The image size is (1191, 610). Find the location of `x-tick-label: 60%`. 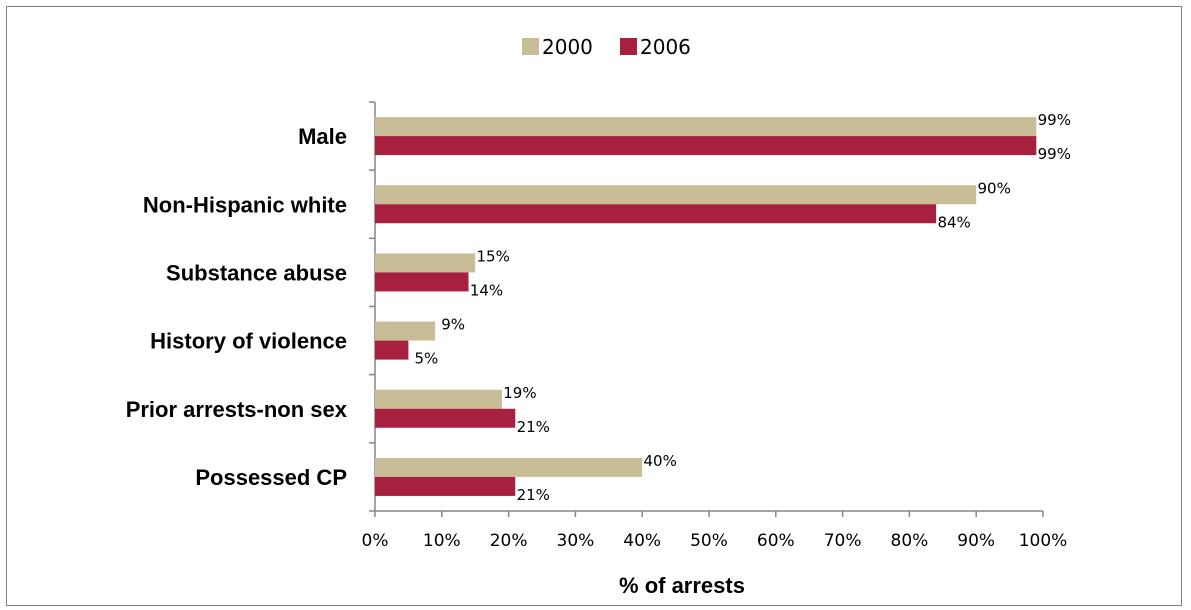

x-tick-label: 60% is located at coordinates (776, 541).